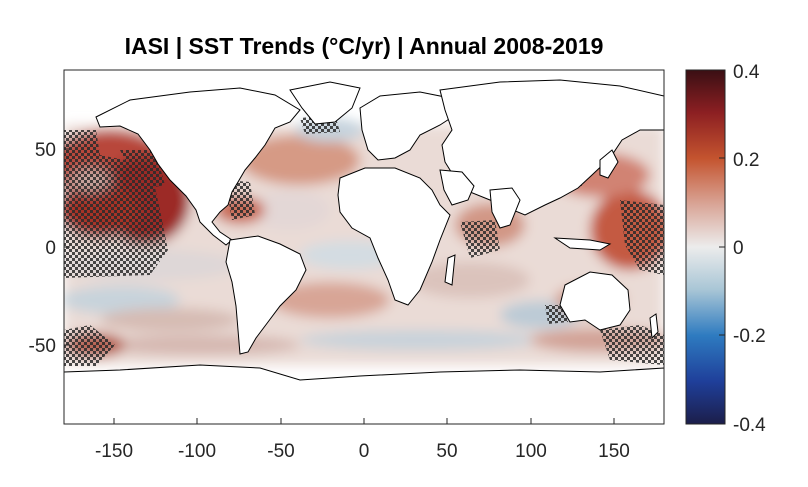  What do you see at coordinates (50, 248) in the screenshot?
I see `y-tick-label: 0` at bounding box center [50, 248].